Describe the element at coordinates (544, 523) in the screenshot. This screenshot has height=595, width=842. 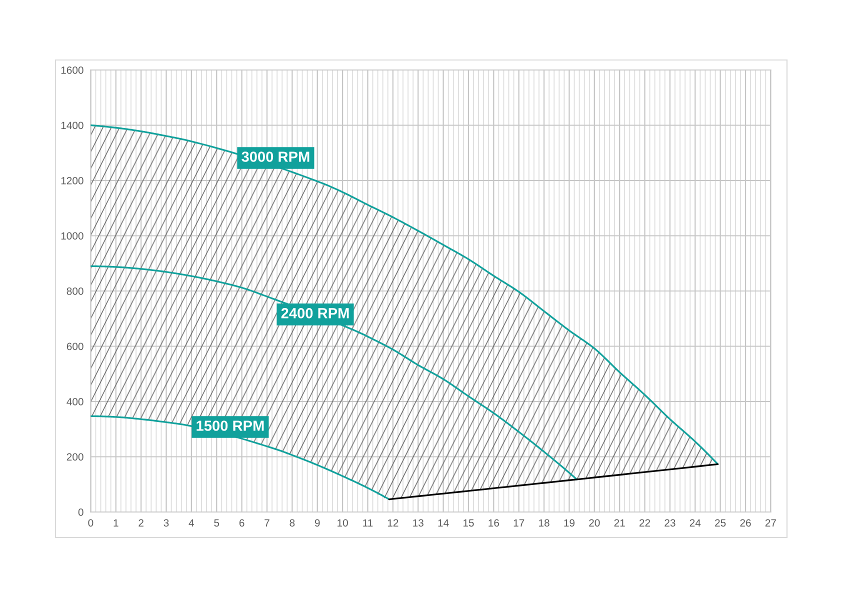
I see `x-tick-label: 18` at that location.